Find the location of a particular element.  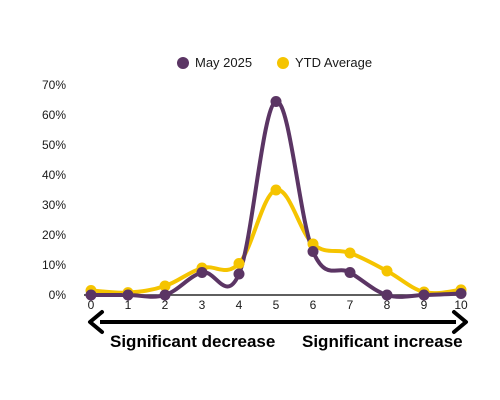

x-tick-label: 9 is located at coordinates (424, 305).